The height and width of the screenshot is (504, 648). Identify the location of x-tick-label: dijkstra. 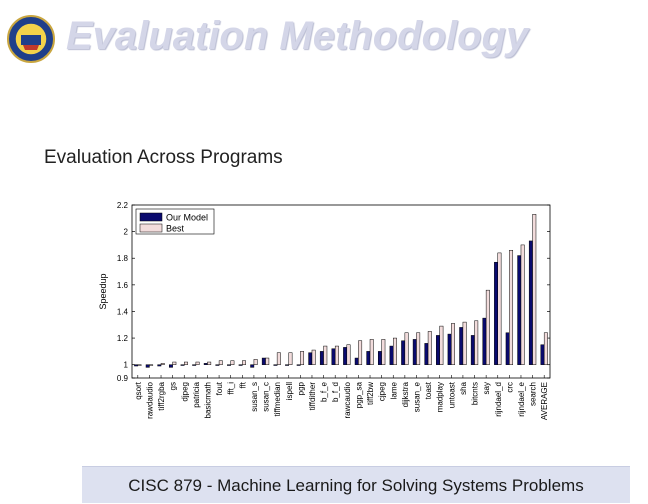
(405, 394).